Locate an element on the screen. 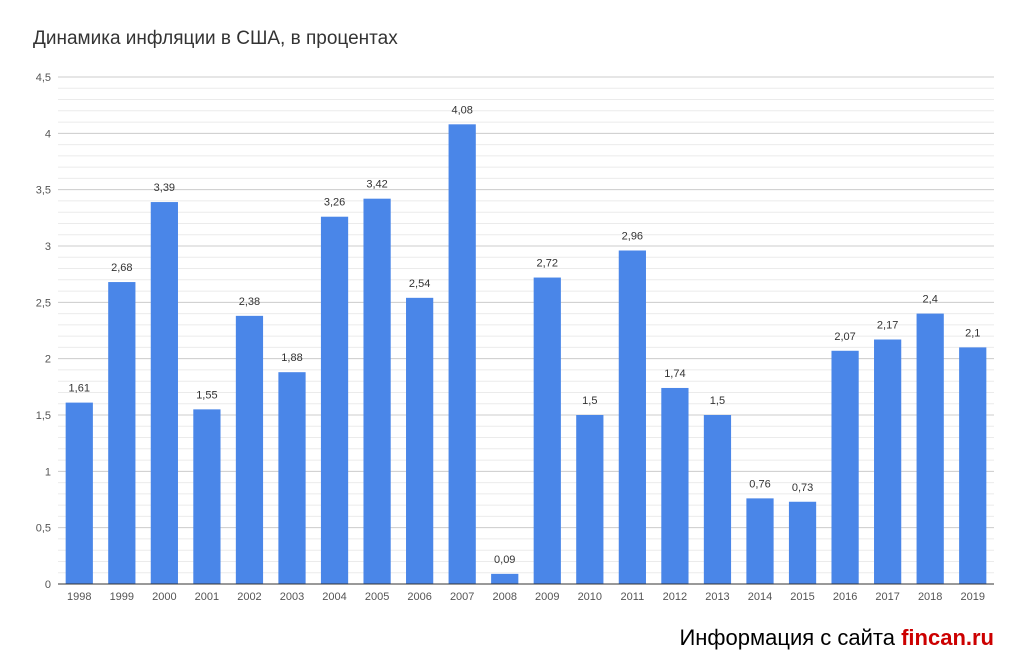  x-tick-label-2012: 2012 is located at coordinates (675, 597).